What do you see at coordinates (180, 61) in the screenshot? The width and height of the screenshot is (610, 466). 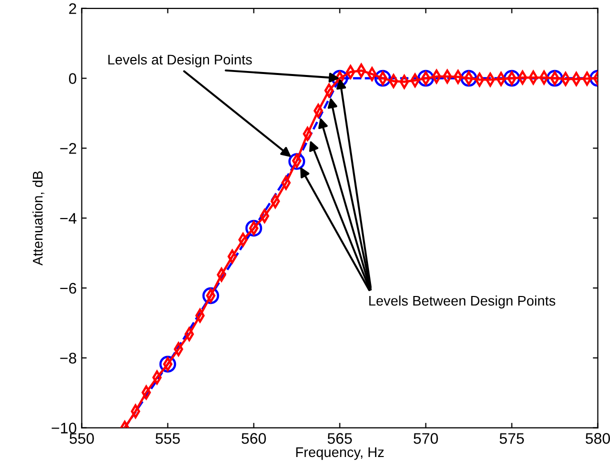 I see `annotation: Levels at Design Points` at bounding box center [180, 61].